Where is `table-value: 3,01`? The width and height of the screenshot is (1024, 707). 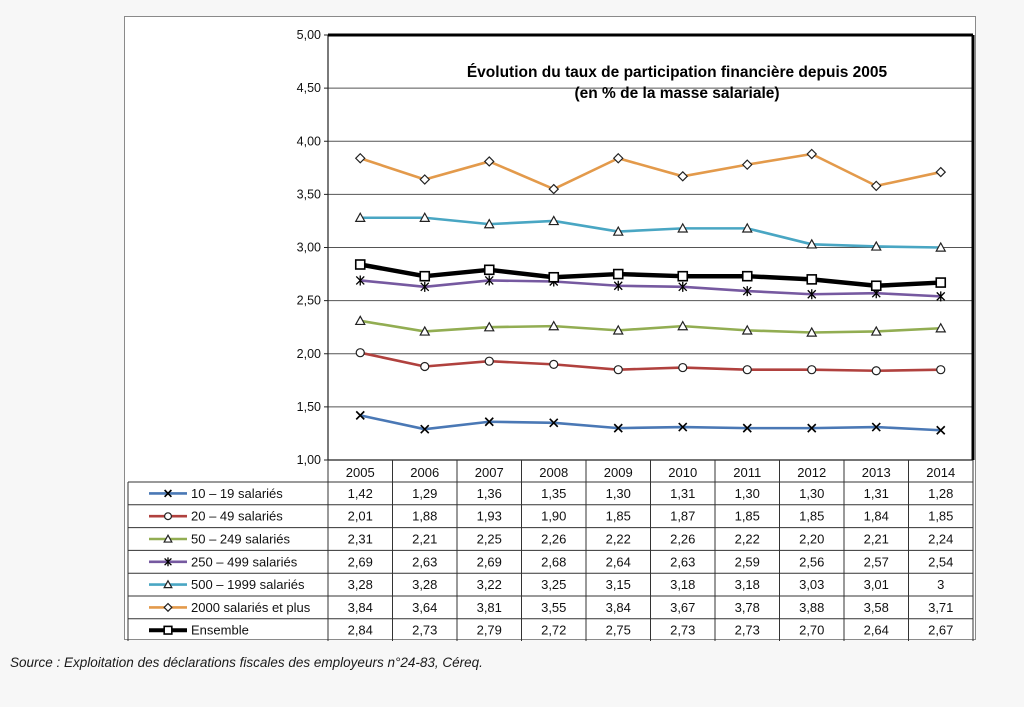 table-value: 3,01 is located at coordinates (876, 584).